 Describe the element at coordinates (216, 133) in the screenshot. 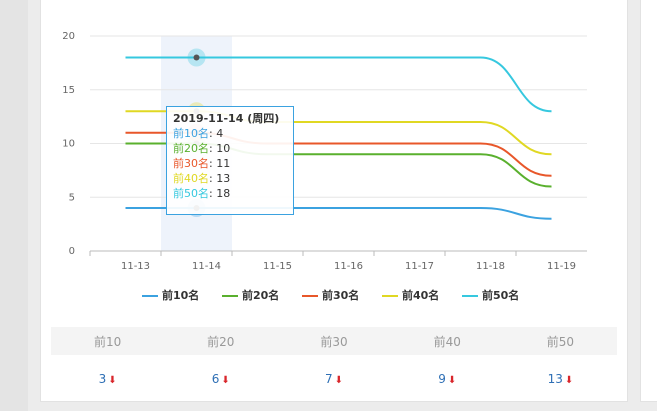

I see `tooltip-value: 4` at that location.